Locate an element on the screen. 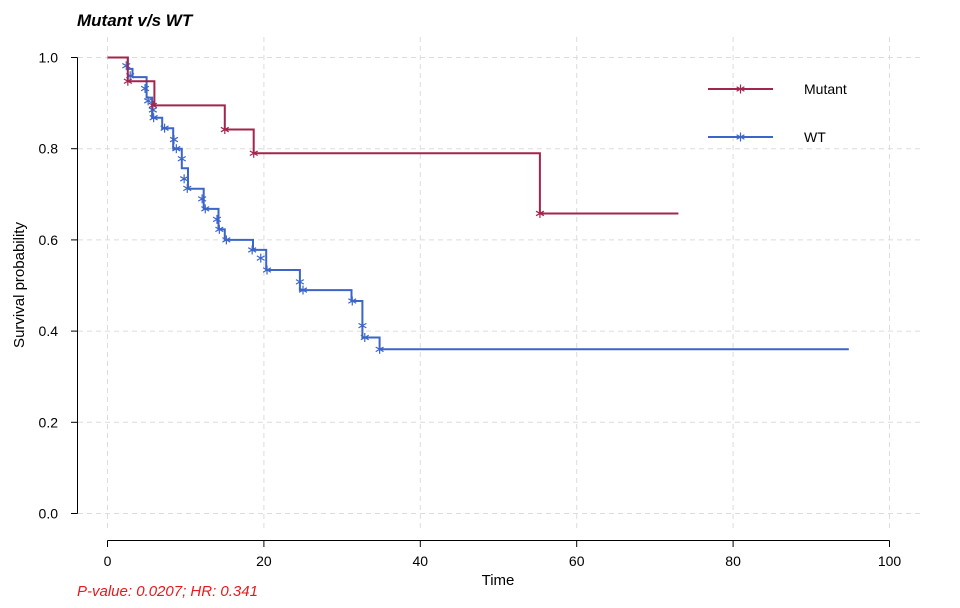 This screenshot has height=608, width=960. y-tick-label: 0.2 is located at coordinates (49, 422).